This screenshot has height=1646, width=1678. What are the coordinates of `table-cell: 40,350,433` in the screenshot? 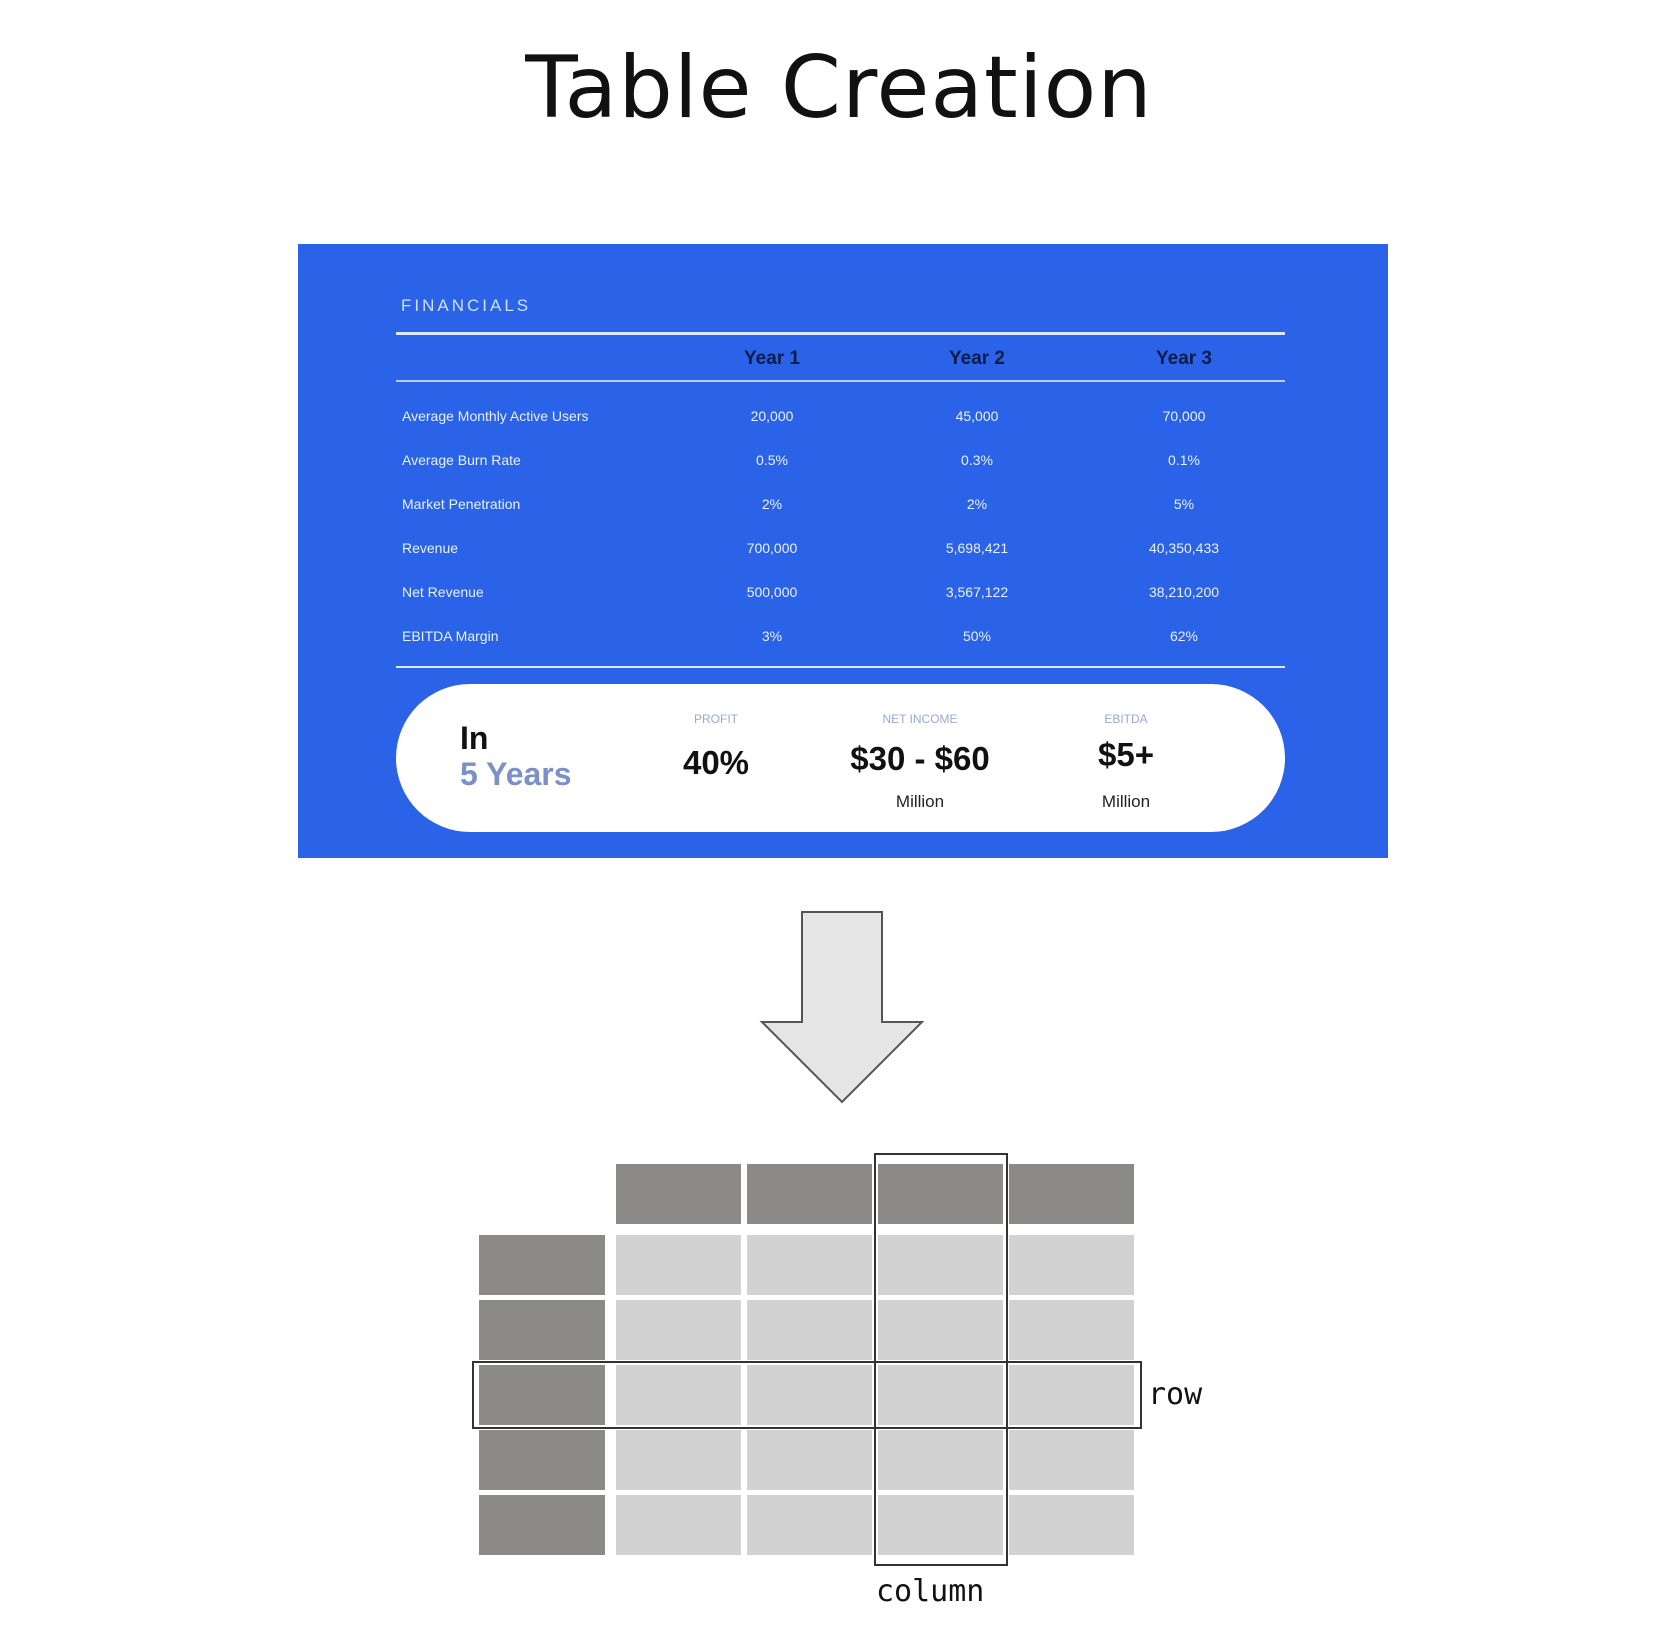 It's located at (1184, 548).